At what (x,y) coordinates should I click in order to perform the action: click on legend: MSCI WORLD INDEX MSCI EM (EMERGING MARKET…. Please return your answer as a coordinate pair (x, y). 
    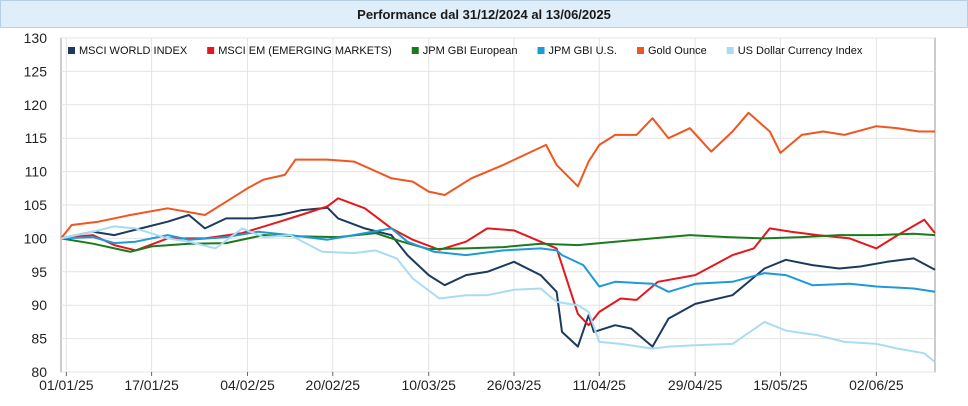
    Looking at the image, I should click on (465, 51).